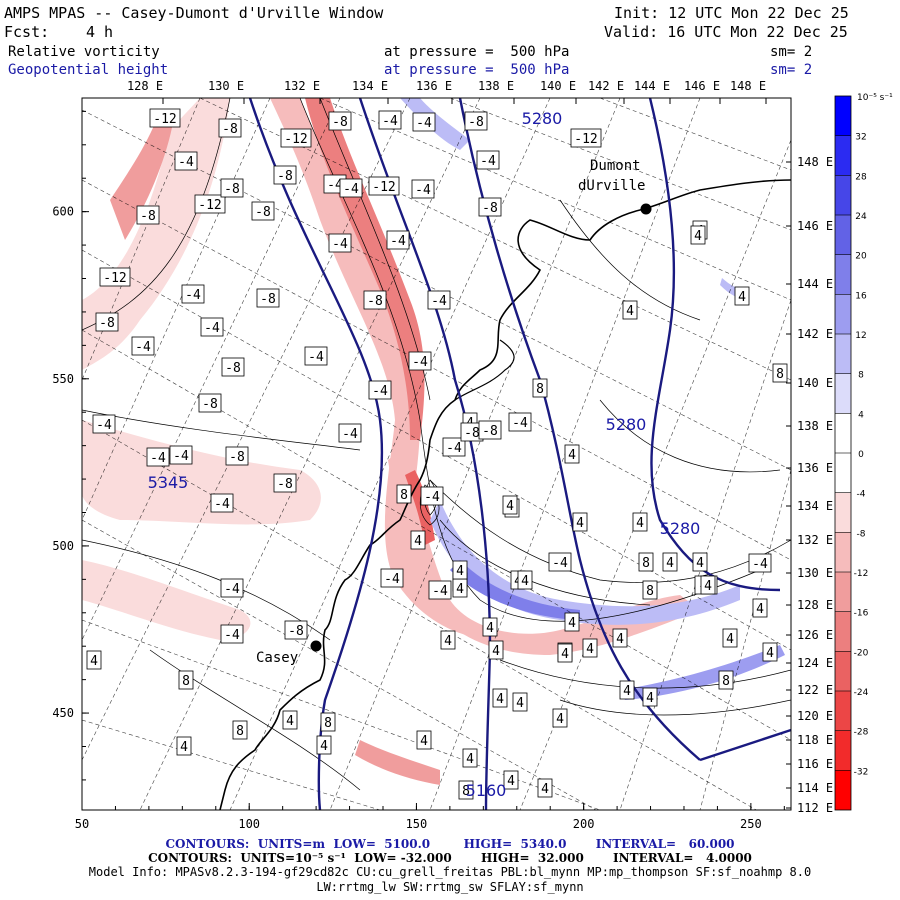 Image resolution: width=900 pixels, height=900 pixels. Describe the element at coordinates (861, 772) in the screenshot. I see `colorbar-tick-label: -32` at that location.